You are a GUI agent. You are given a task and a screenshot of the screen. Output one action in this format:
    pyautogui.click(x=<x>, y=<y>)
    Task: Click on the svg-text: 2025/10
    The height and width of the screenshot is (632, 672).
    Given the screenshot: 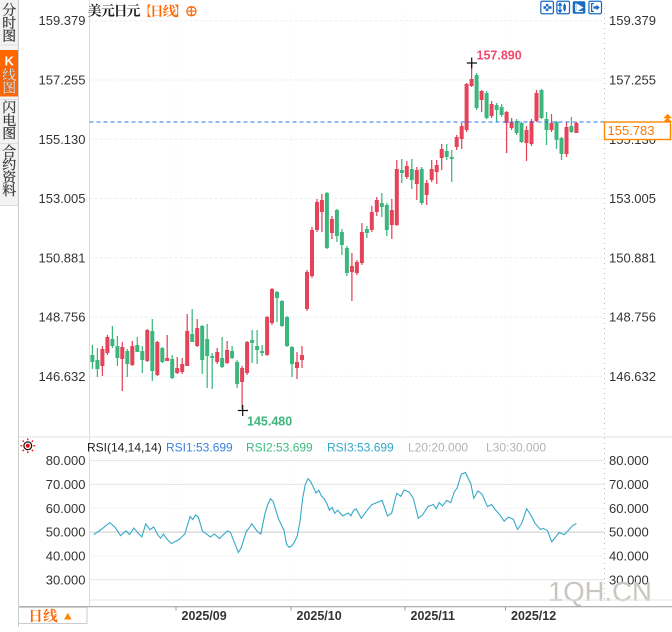 What is the action you would take?
    pyautogui.click(x=319, y=616)
    